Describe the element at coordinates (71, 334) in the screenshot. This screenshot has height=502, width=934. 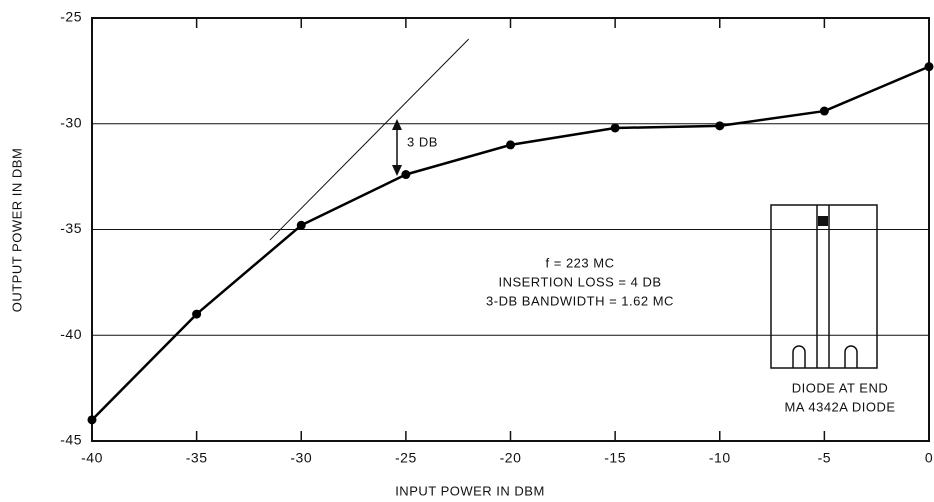
I see `y-tick-label: -40` at that location.